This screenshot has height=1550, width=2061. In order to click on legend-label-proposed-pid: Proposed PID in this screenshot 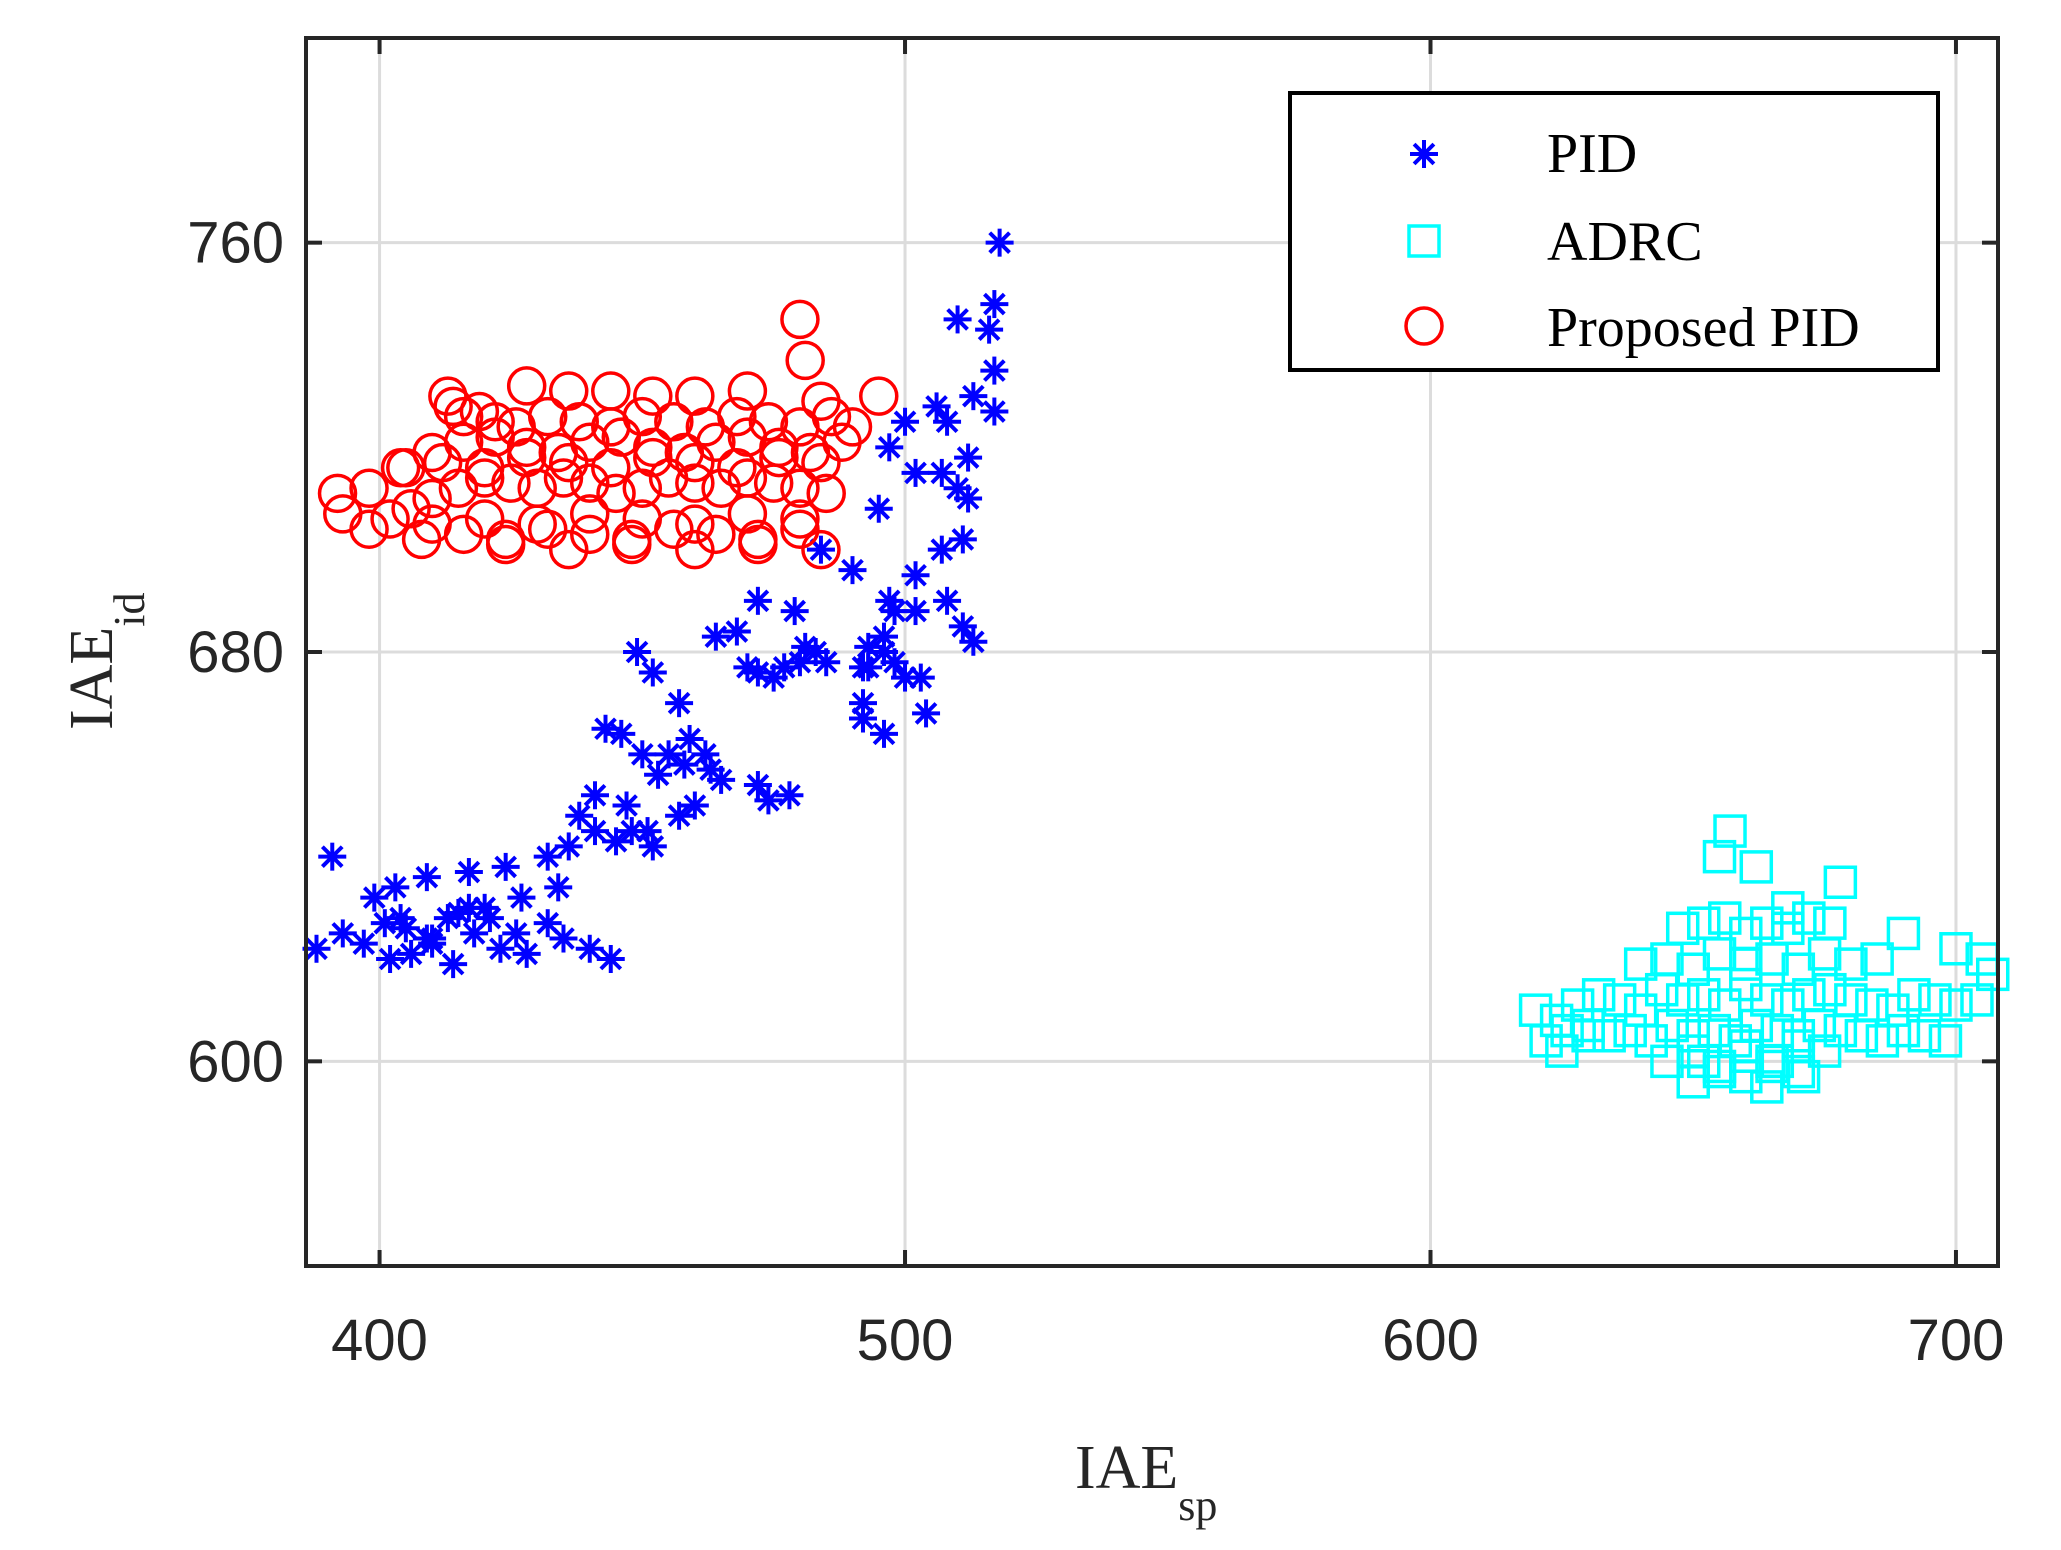, I will do `click(1703, 328)`.